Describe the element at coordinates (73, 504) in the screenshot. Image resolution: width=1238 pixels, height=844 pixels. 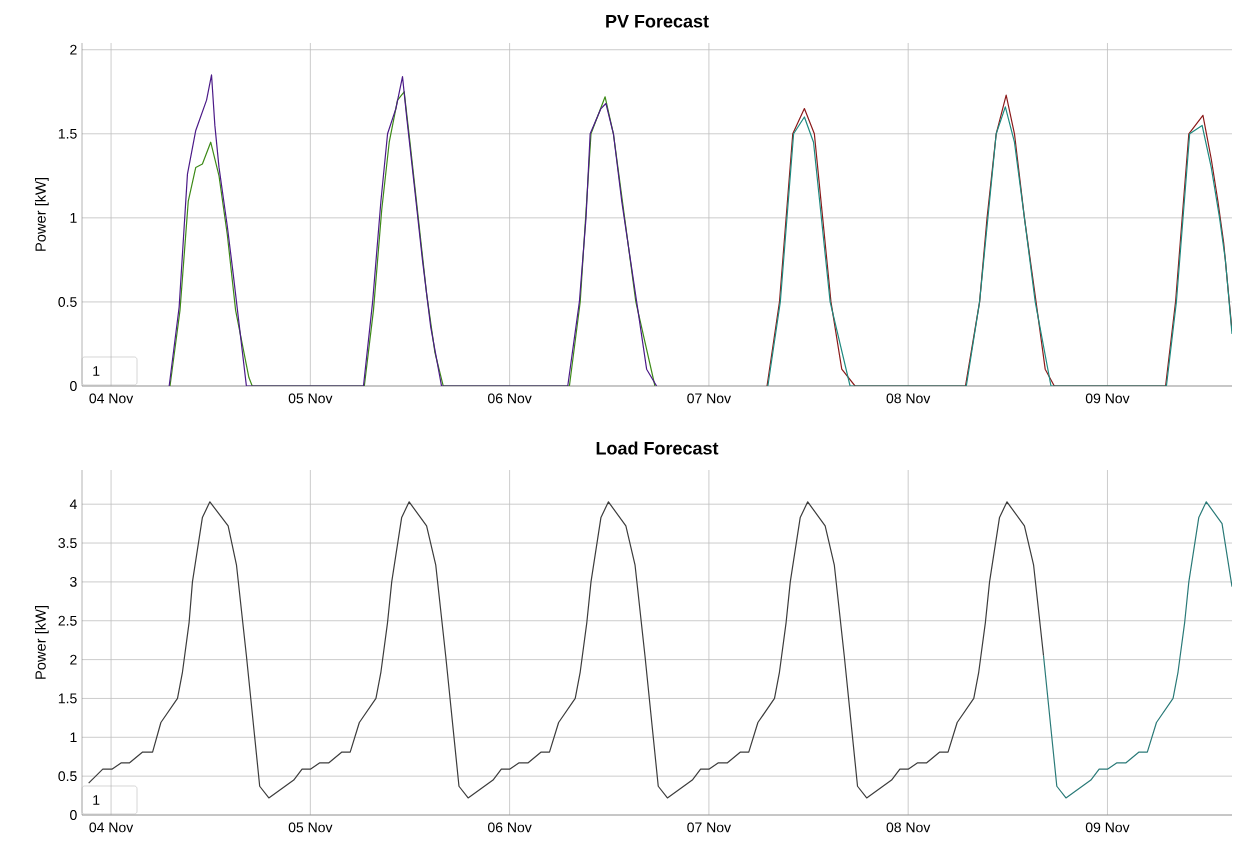
I see `y-tick-label: 4` at that location.